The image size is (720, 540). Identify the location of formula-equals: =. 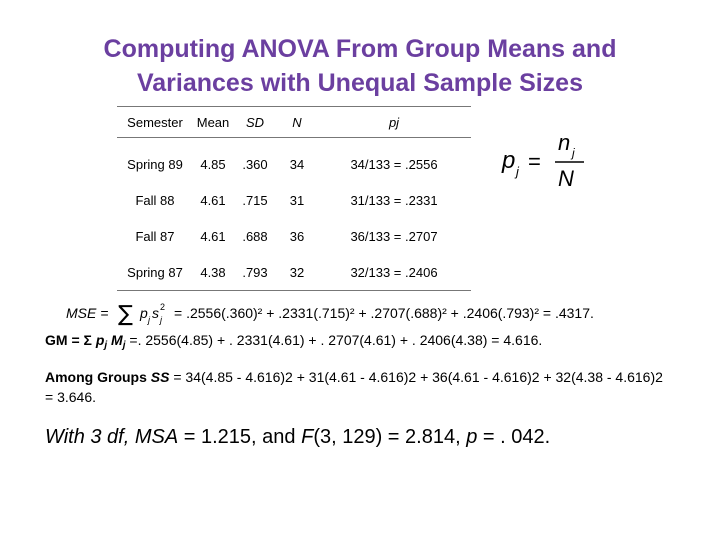
(534, 161).